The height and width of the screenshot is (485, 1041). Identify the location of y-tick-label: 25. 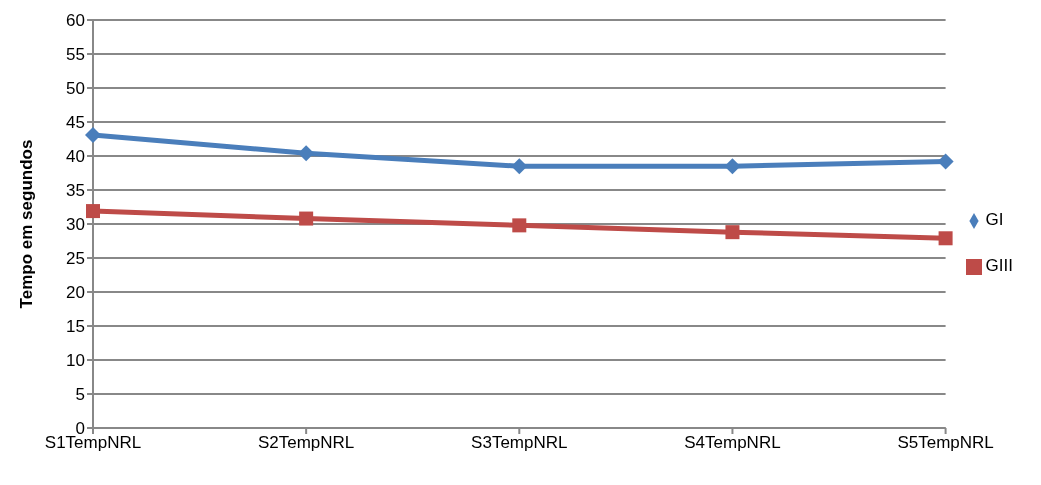
(75, 259).